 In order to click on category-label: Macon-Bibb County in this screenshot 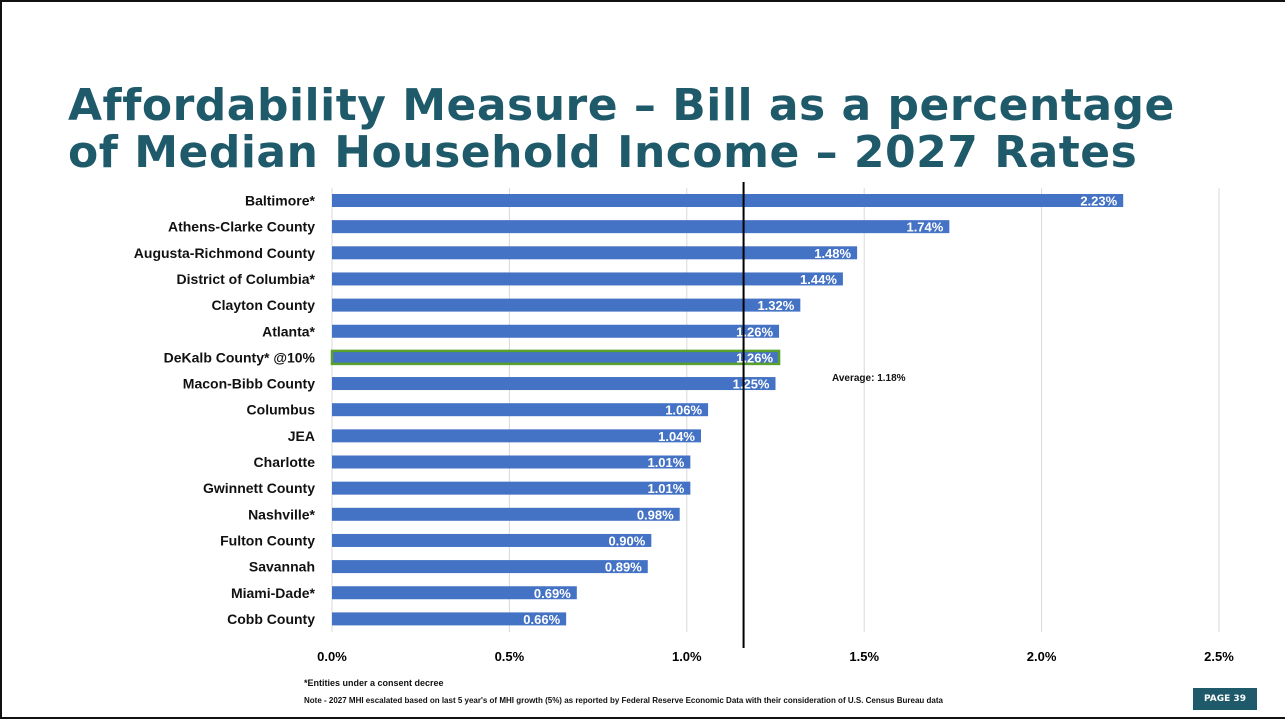, I will do `click(249, 384)`.